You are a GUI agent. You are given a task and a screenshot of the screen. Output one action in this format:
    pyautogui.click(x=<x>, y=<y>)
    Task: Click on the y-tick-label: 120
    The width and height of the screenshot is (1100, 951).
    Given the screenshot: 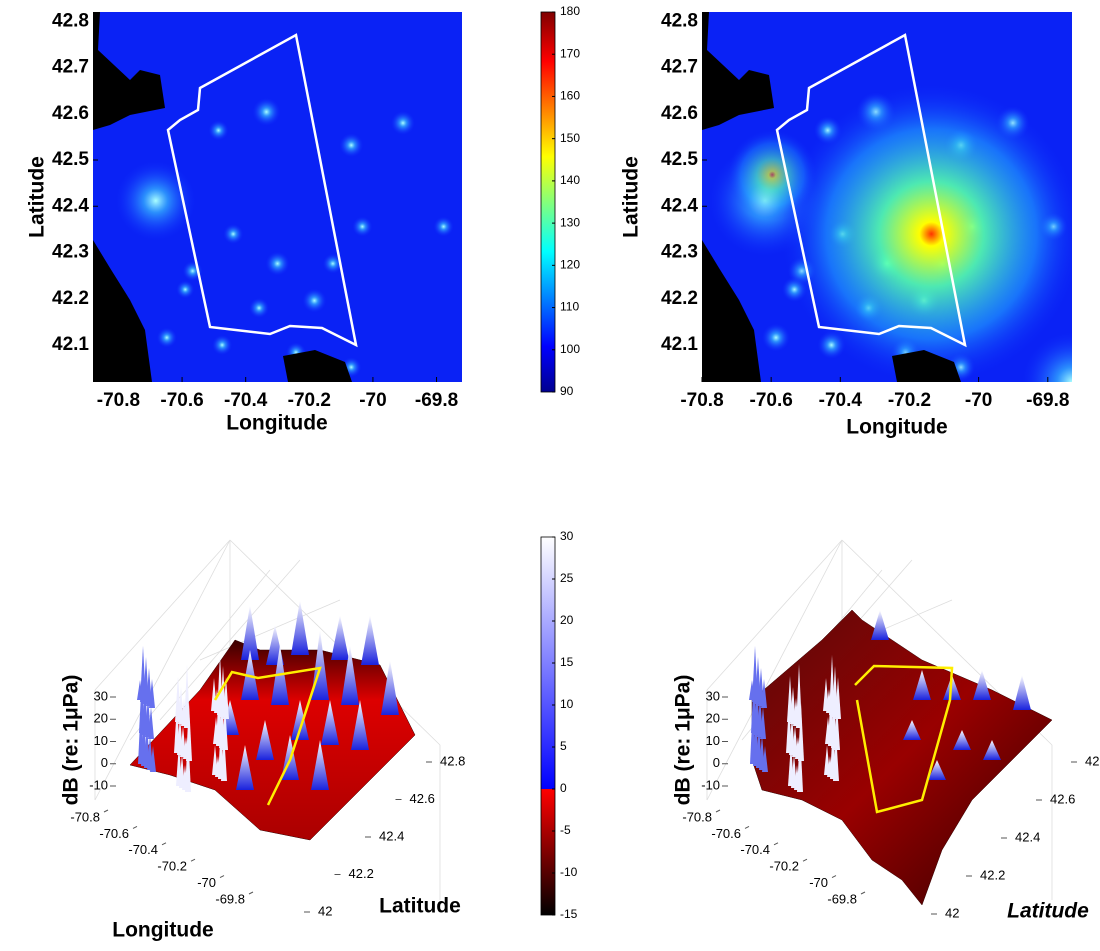 What is the action you would take?
    pyautogui.click(x=570, y=265)
    